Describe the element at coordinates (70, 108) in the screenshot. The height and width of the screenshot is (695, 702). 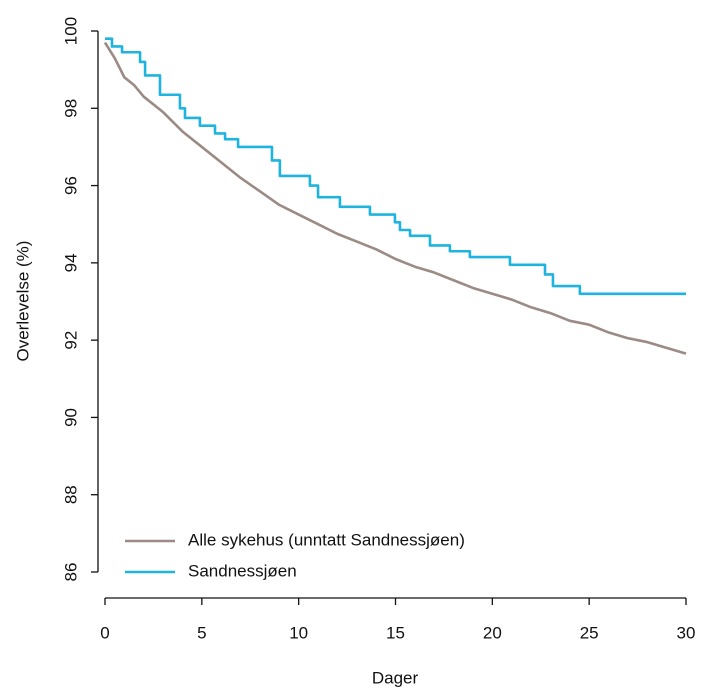
I see `y-tick-label: 98` at that location.